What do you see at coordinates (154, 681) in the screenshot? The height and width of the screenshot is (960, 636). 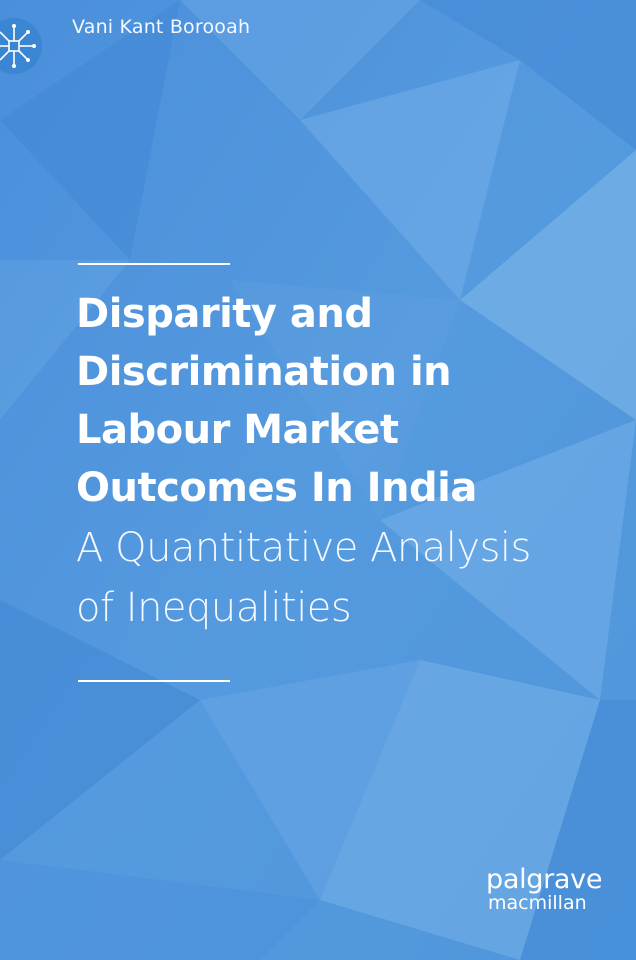 I see `bottom-divider` at bounding box center [154, 681].